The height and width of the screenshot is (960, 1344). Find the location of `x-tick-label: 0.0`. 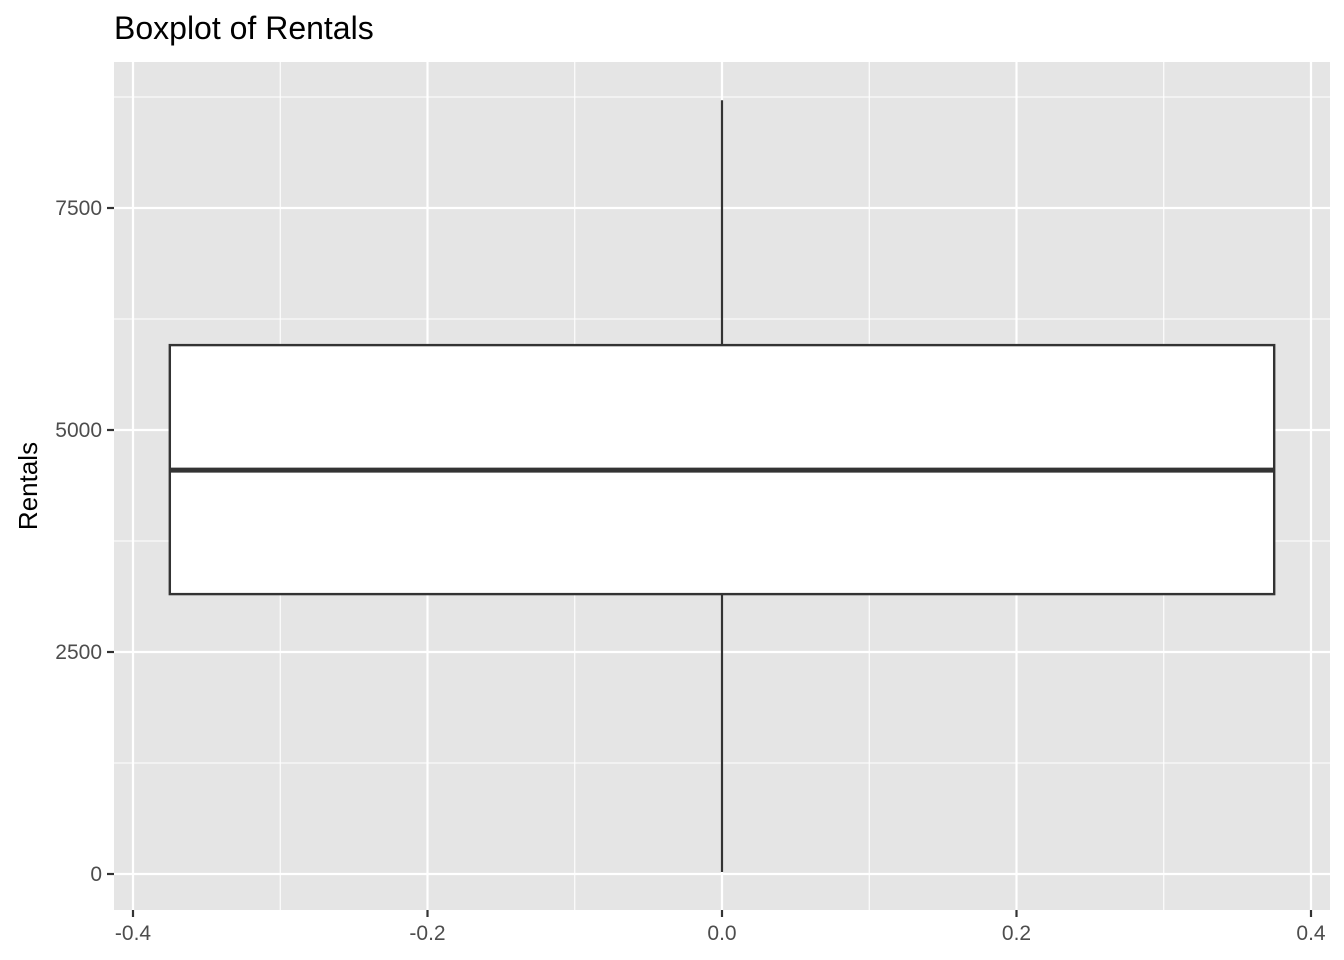

x-tick-label: 0.0 is located at coordinates (721, 933).